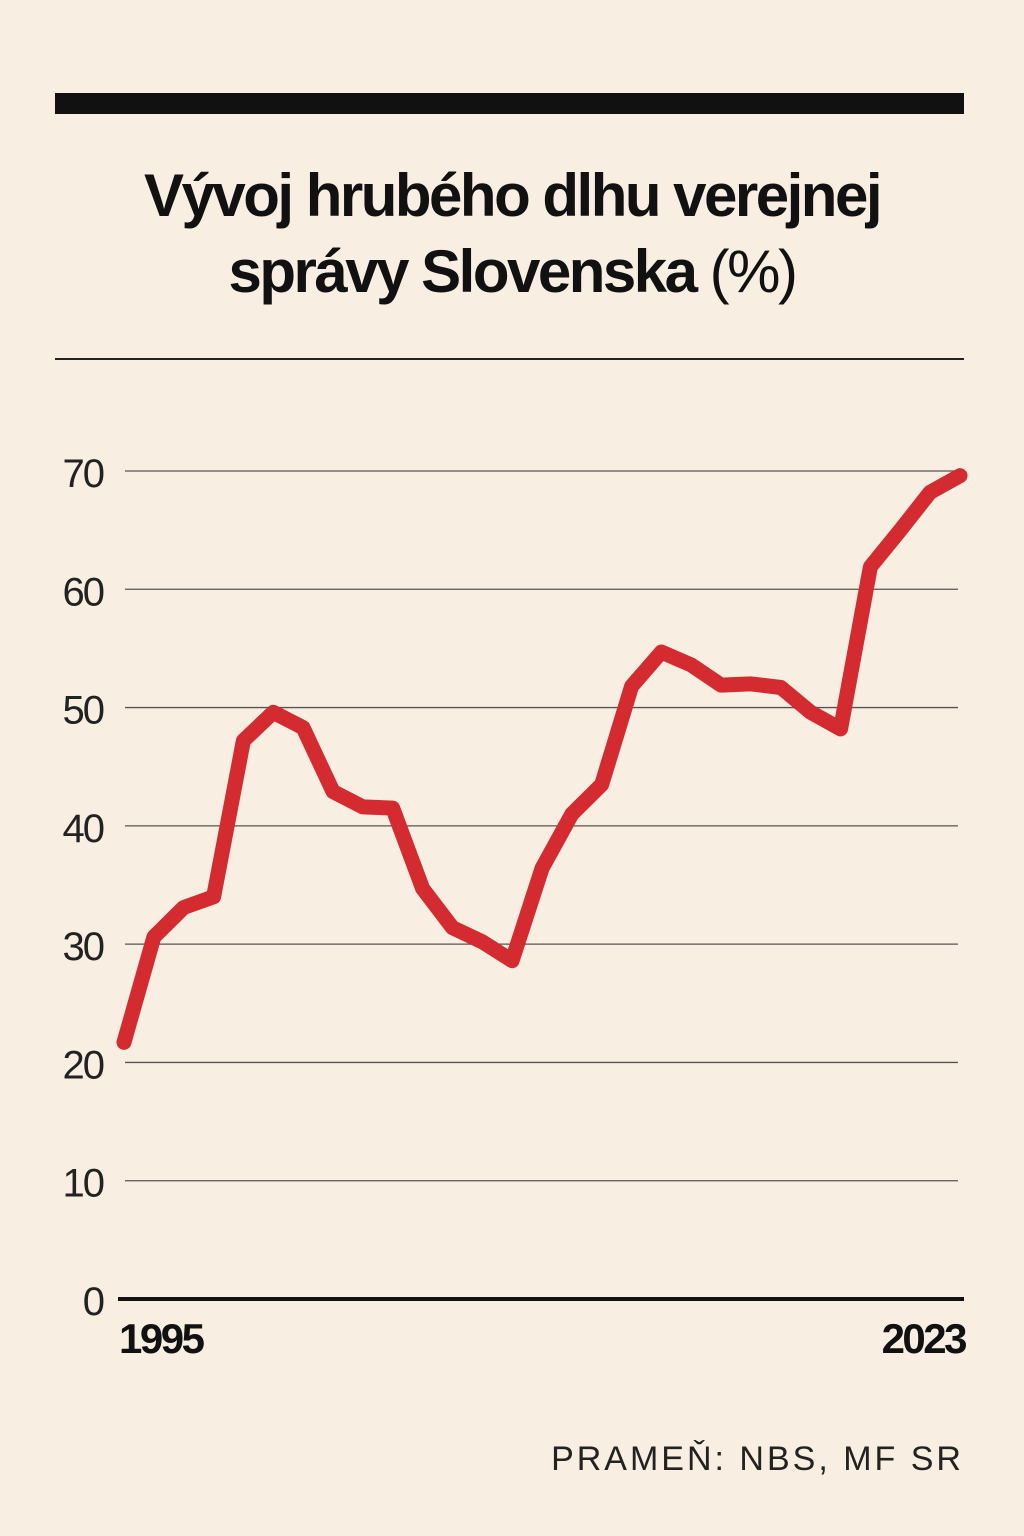  I want to click on chart-title-main: správy Slovenska, so click(463, 271).